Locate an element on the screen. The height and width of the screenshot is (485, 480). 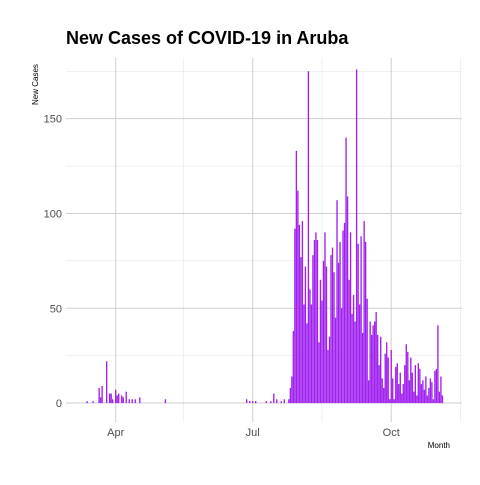
y-tick-label: 150 is located at coordinates (53, 120).